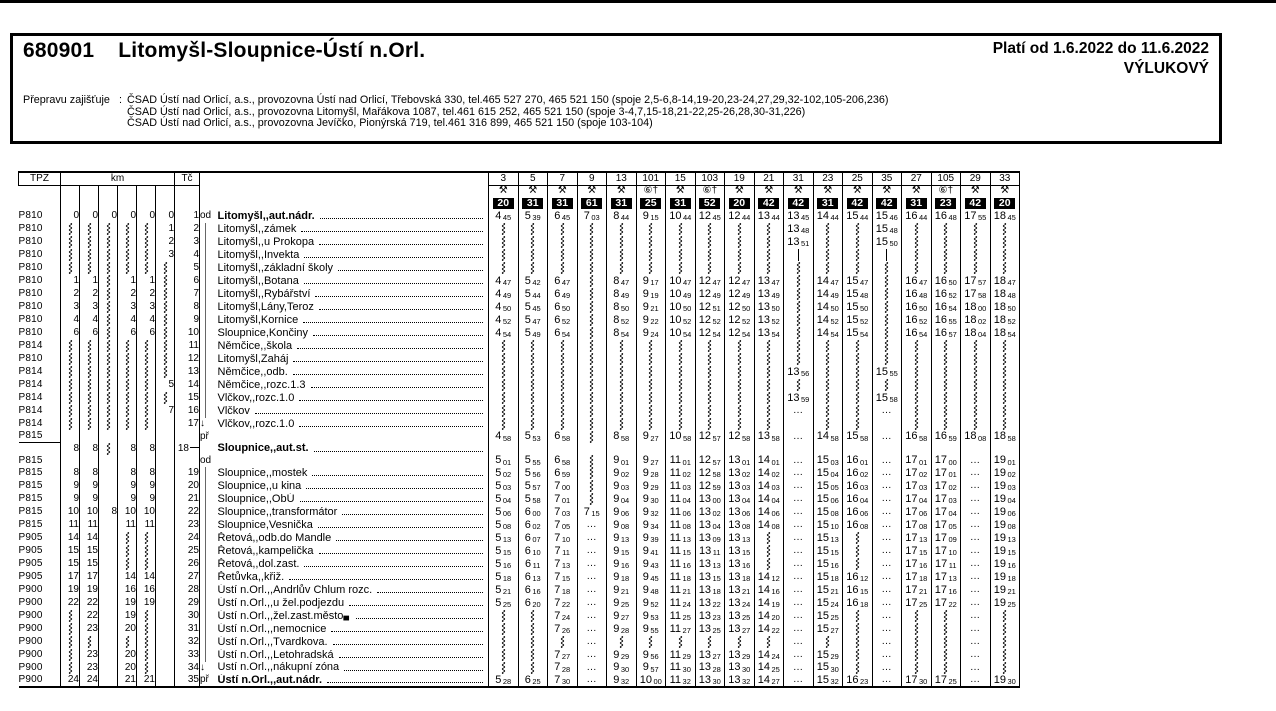 Image resolution: width=1276 pixels, height=711 pixels. What do you see at coordinates (621, 655) in the screenshot?
I see `time-cell: 9 29` at bounding box center [621, 655].